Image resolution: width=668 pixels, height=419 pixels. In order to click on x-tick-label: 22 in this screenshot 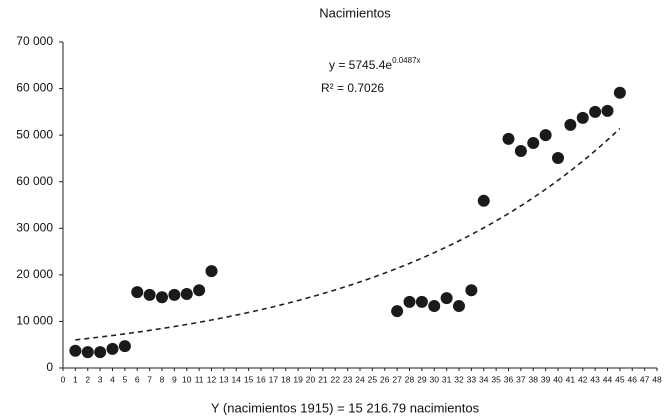, I will do `click(336, 379)`.